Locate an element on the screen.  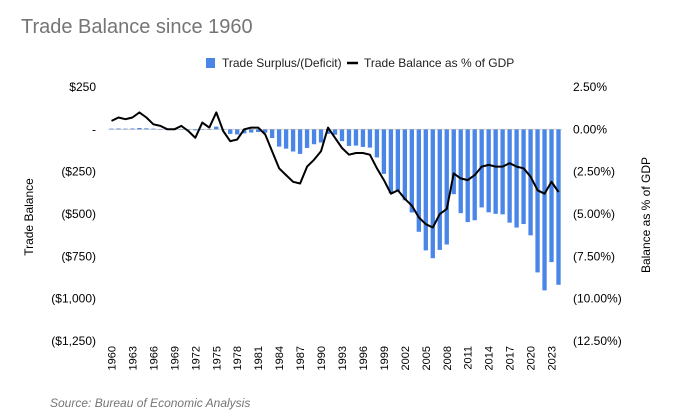
x-tick-label: 2020 is located at coordinates (532, 358).